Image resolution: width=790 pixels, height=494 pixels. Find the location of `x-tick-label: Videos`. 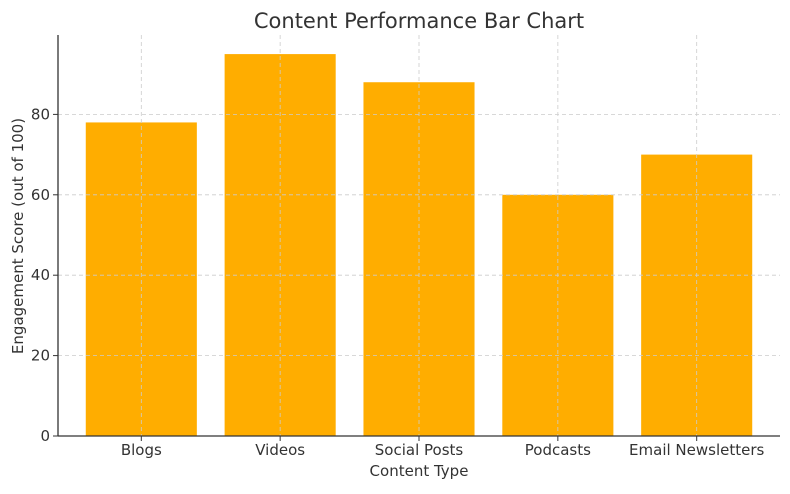

x-tick-label: Videos is located at coordinates (280, 450).